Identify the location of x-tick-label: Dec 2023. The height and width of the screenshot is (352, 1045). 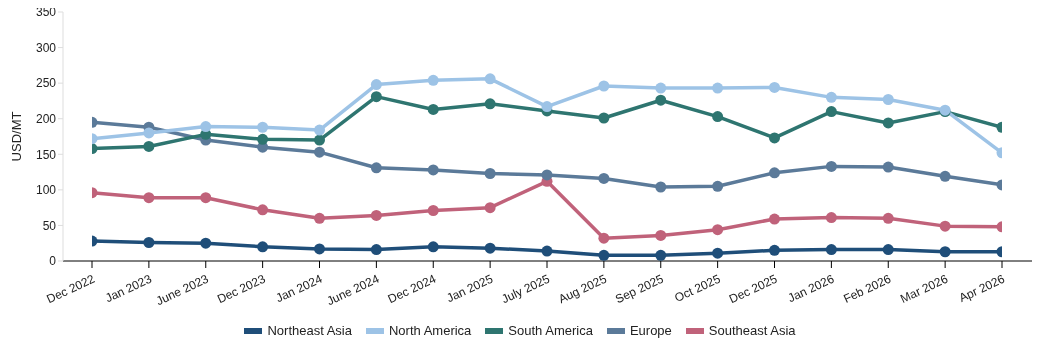
(241, 289).